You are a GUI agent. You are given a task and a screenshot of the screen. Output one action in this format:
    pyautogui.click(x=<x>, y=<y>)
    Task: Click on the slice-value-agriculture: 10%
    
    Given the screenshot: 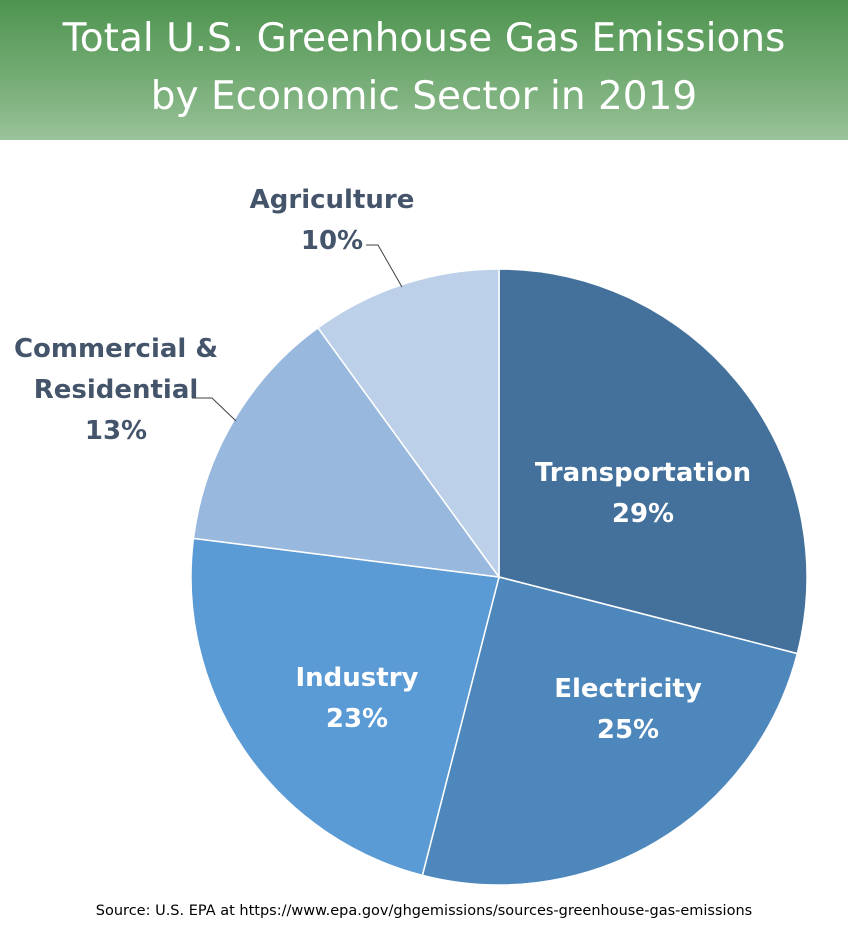 What is the action you would take?
    pyautogui.click(x=332, y=241)
    